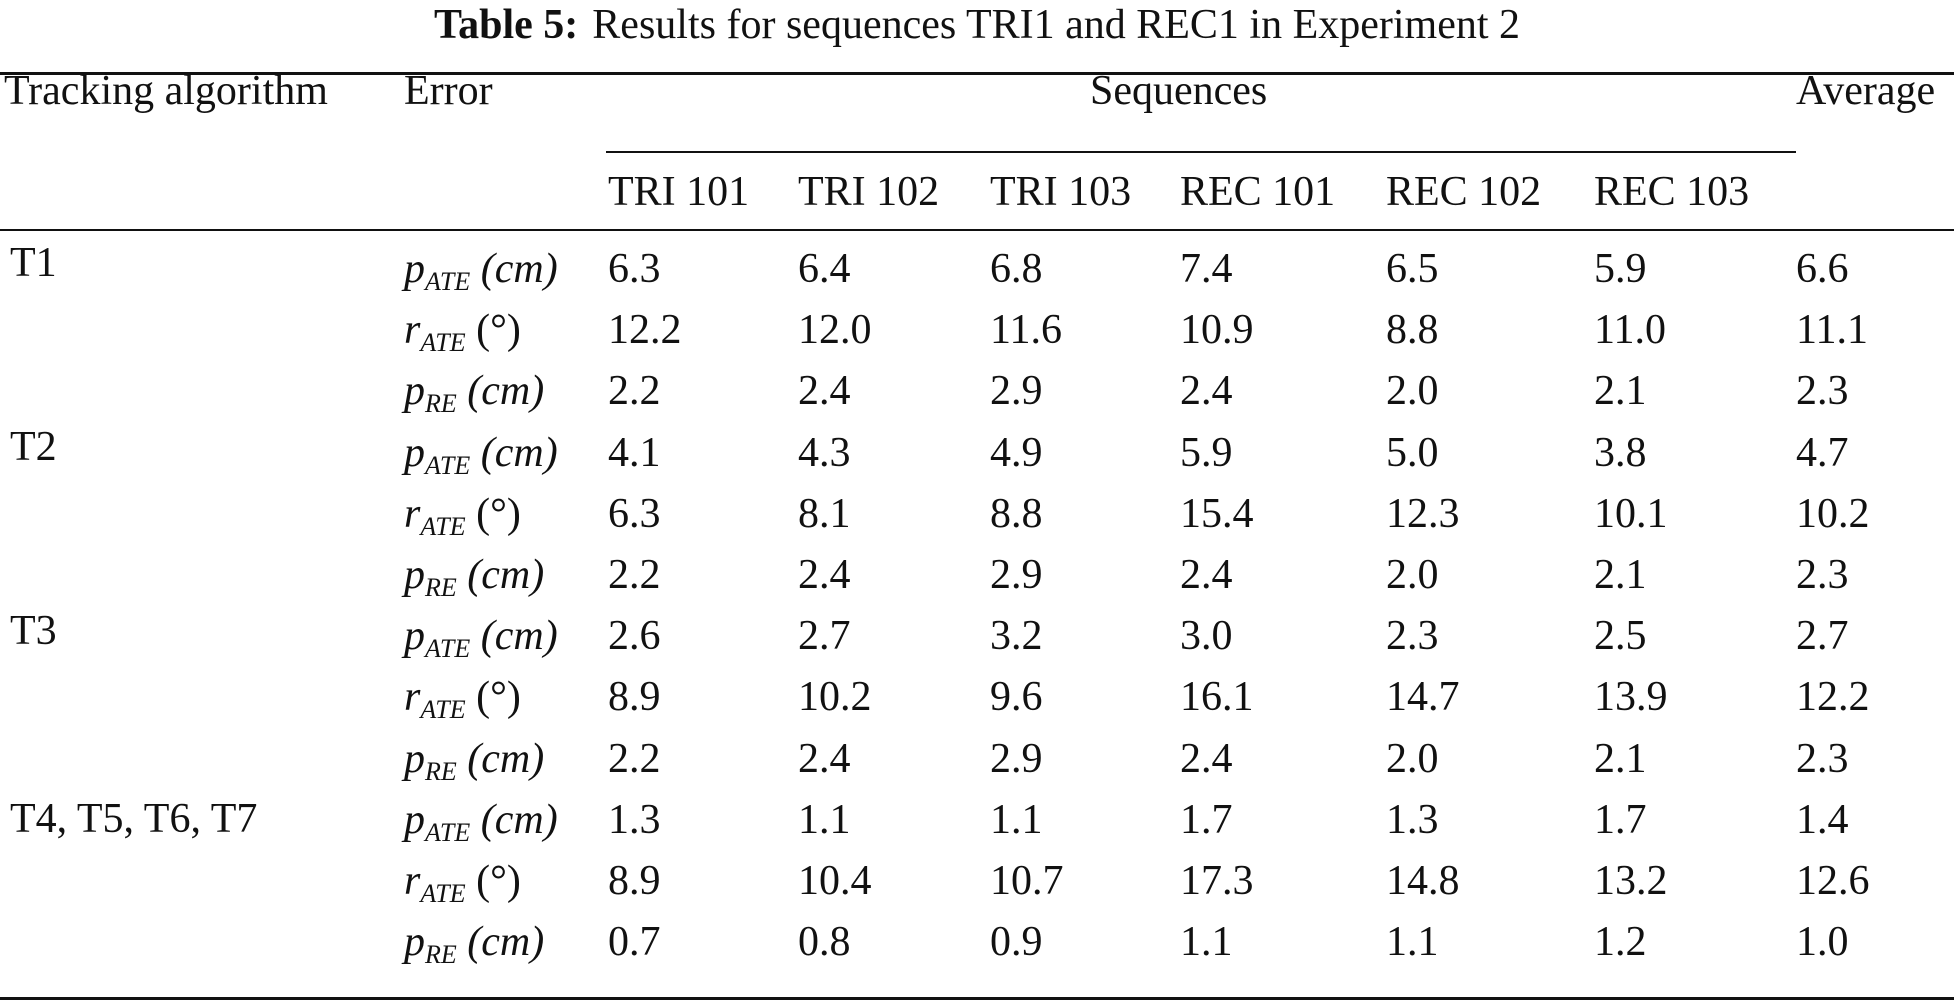  What do you see at coordinates (33, 263) in the screenshot?
I see `tracking-algorithm-label: T1` at bounding box center [33, 263].